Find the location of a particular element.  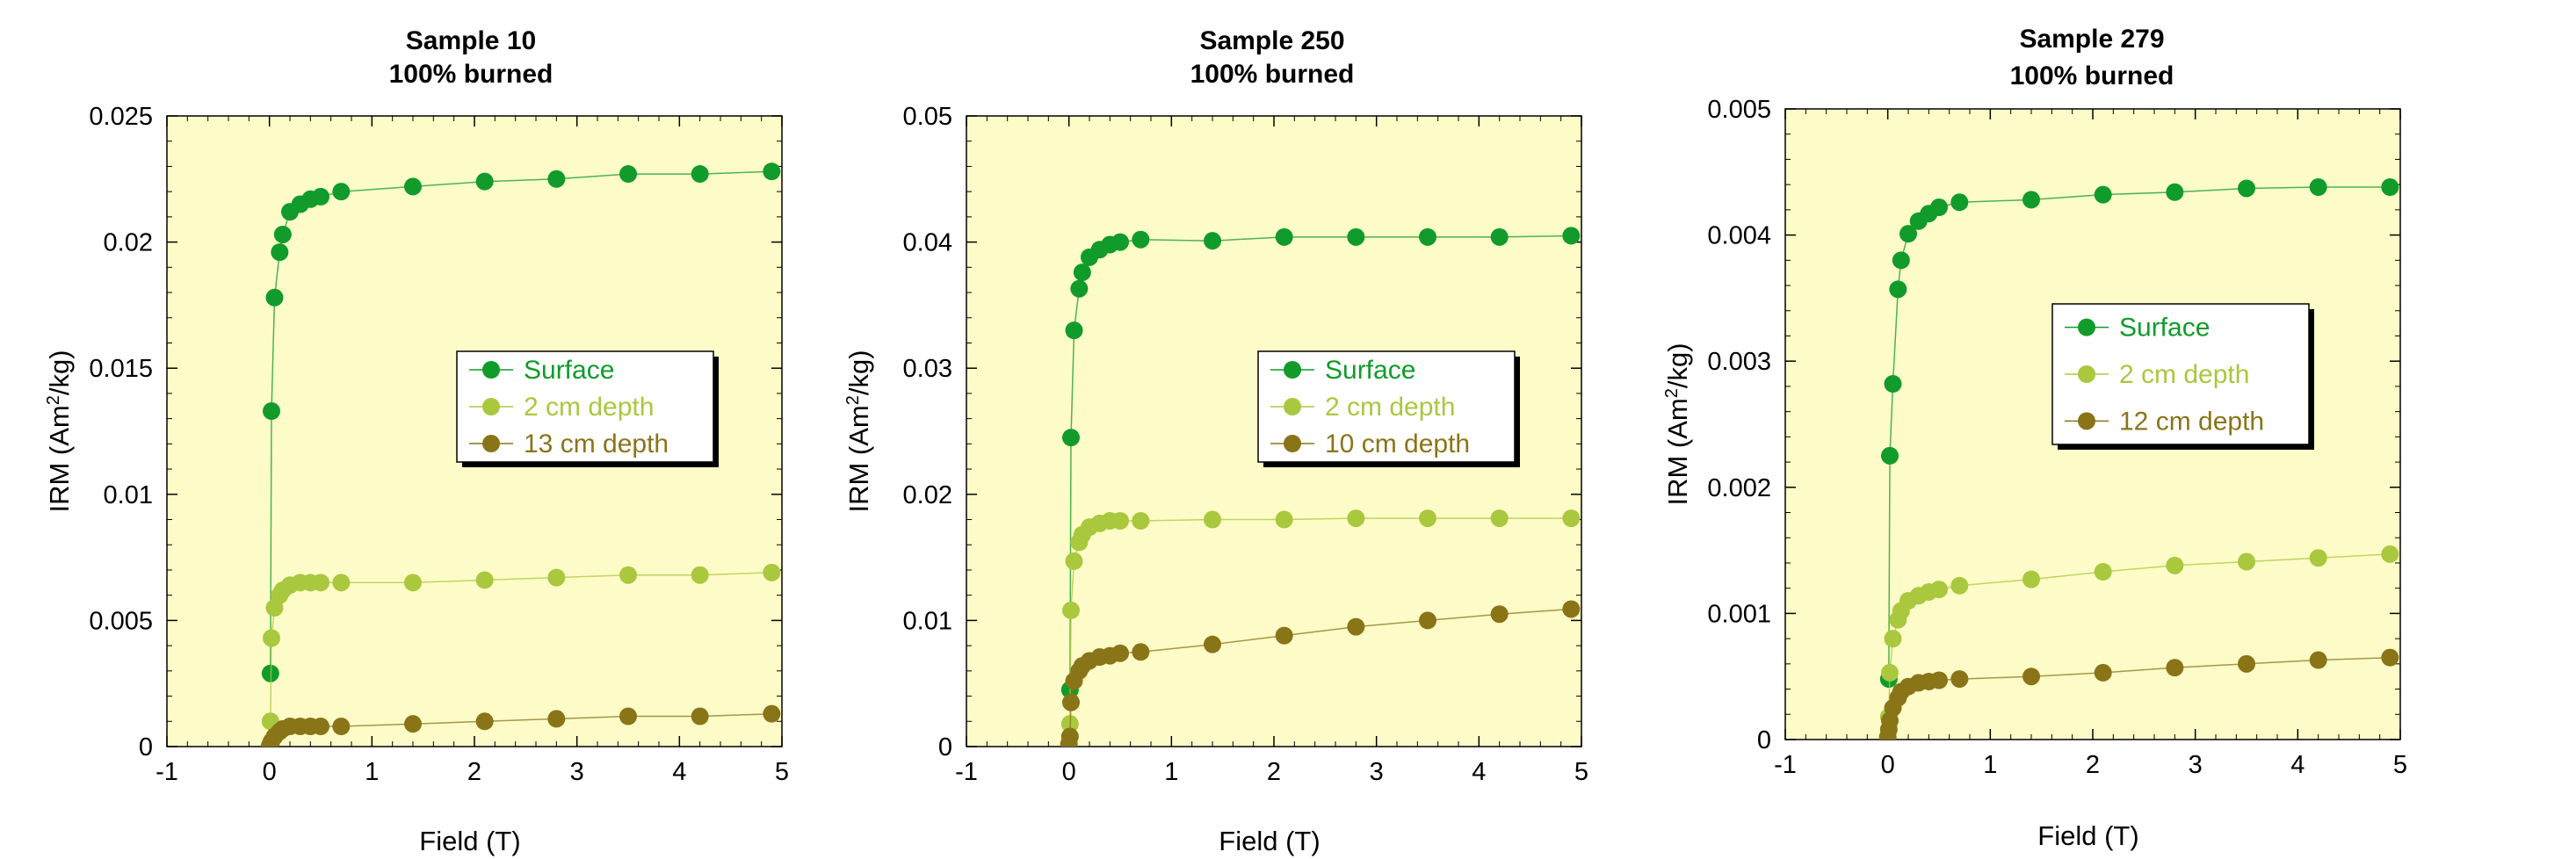

y-tick-label: 0.01 is located at coordinates (128, 495).